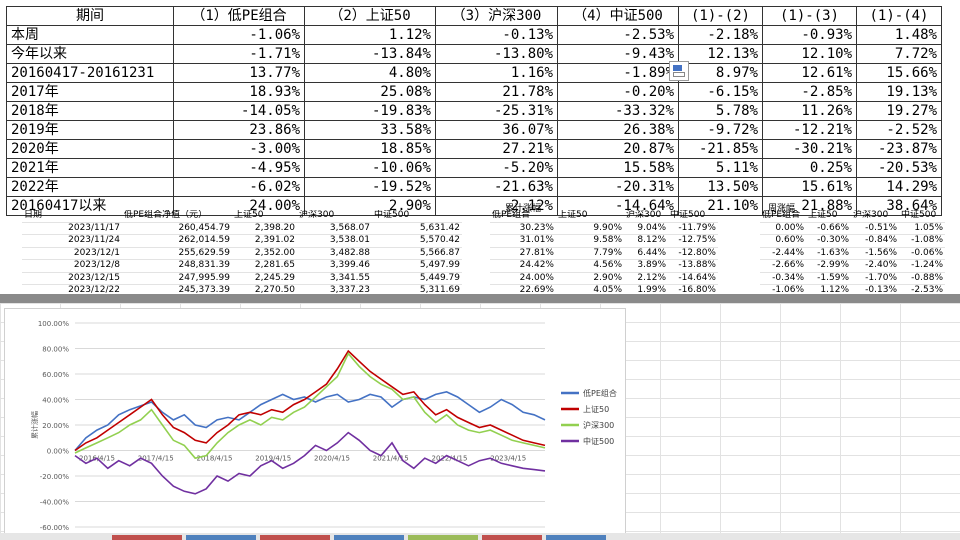 The height and width of the screenshot is (540, 960). What do you see at coordinates (239, 16) in the screenshot?
I see `summary-header-cell: （1）低PE组合` at bounding box center [239, 16].